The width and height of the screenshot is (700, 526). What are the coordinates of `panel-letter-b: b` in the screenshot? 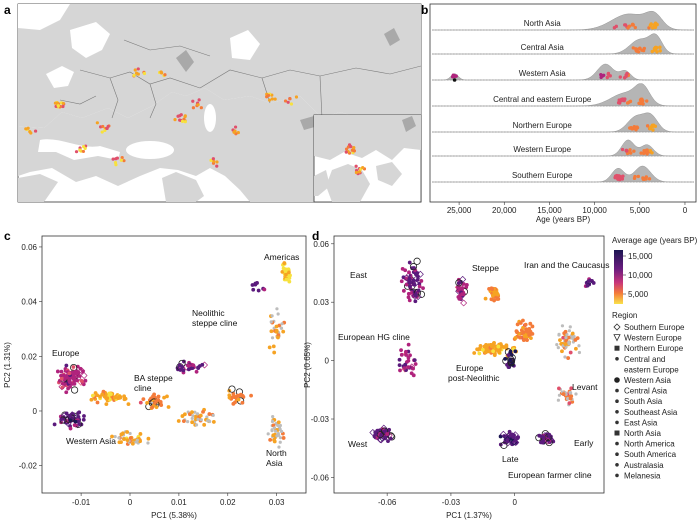 It's located at (424, 10).